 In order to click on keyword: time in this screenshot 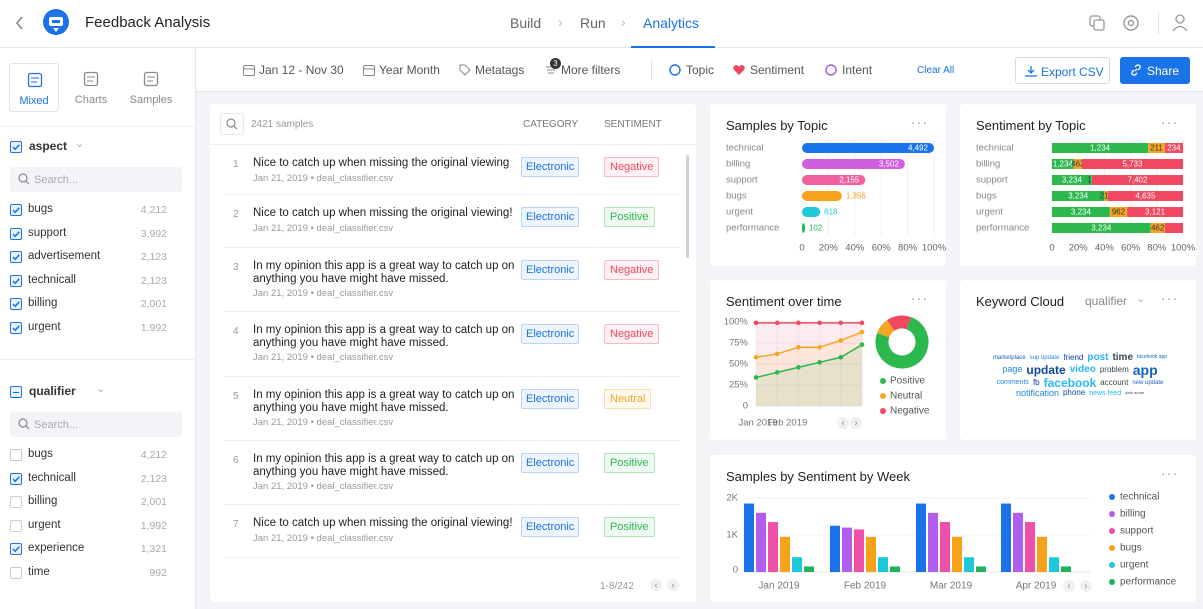, I will do `click(1123, 357)`.